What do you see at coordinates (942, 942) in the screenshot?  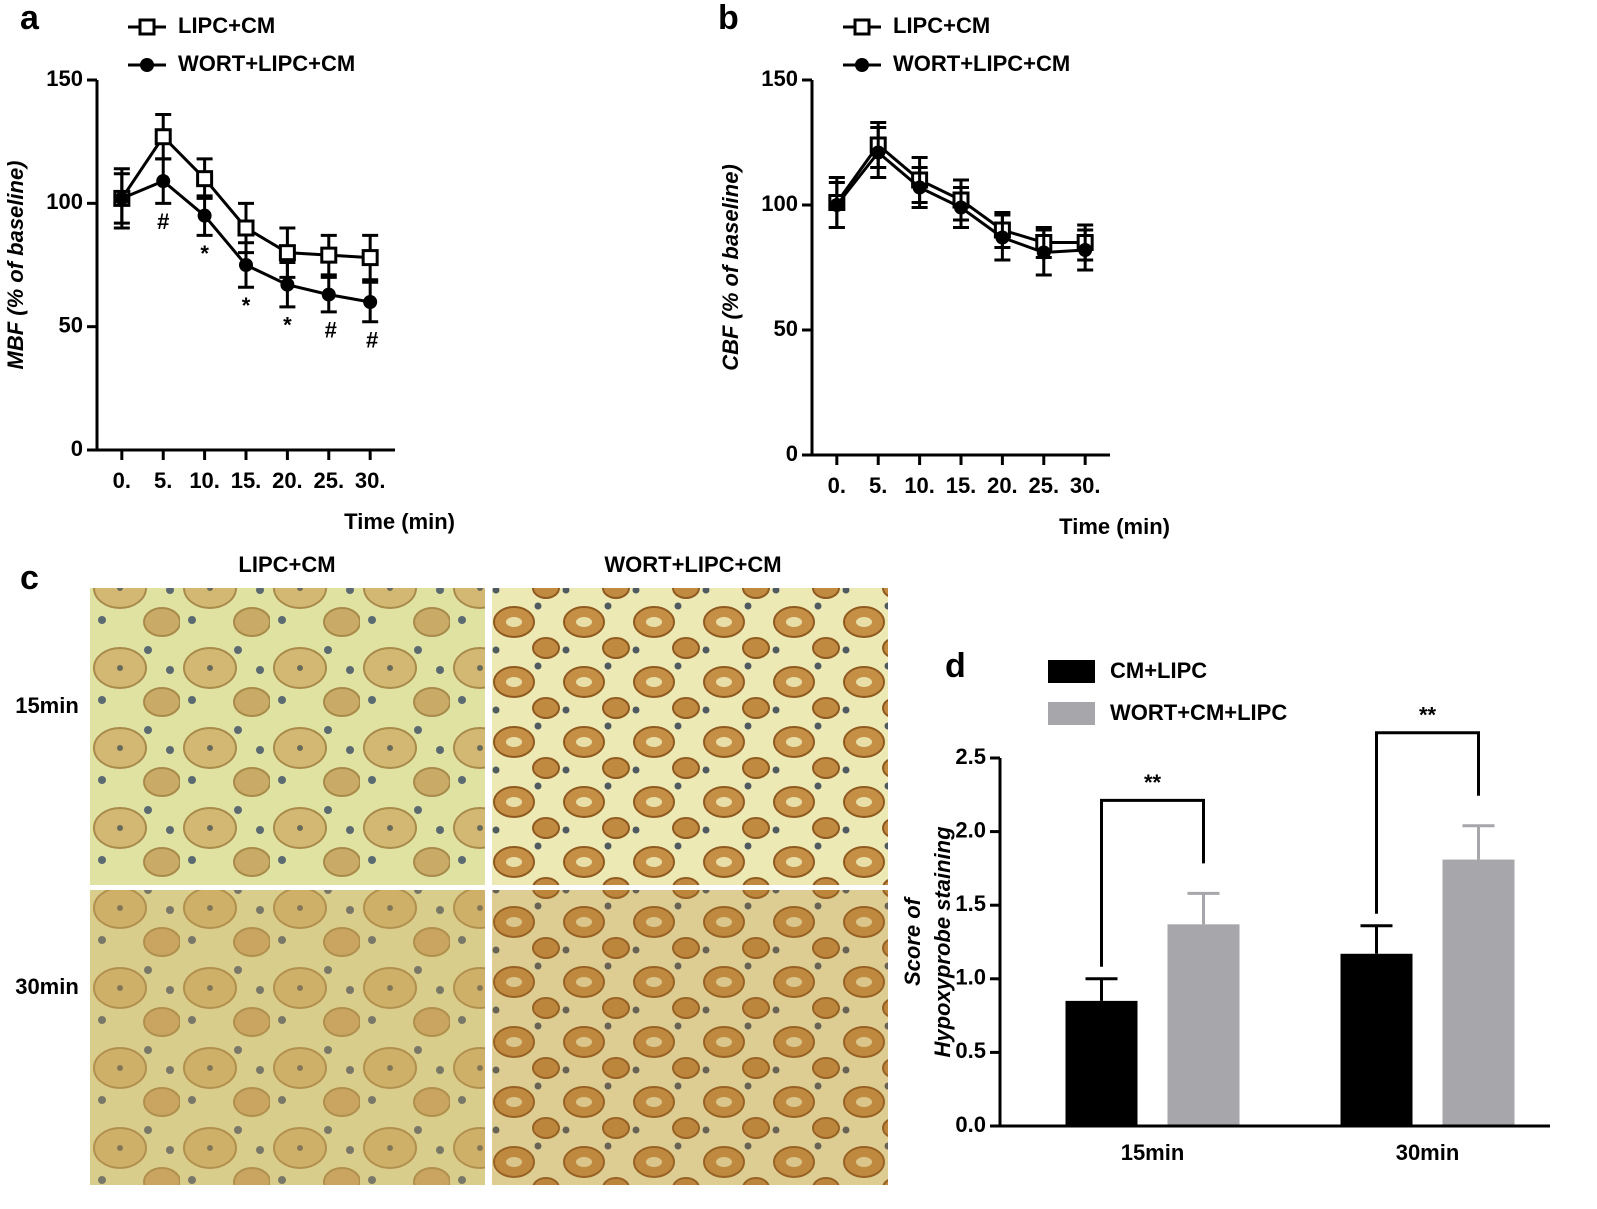 I see `y-axis-label: Hypoxyprobe staining` at bounding box center [942, 942].